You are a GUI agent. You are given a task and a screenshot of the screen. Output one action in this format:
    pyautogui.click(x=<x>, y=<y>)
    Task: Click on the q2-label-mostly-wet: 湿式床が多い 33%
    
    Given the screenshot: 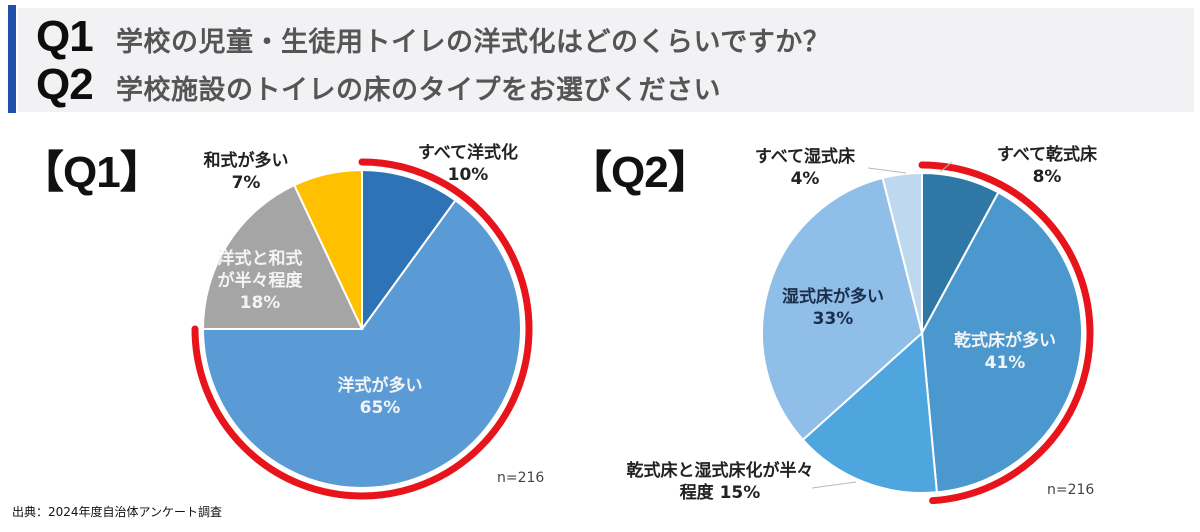 What is the action you would take?
    pyautogui.click(x=833, y=308)
    